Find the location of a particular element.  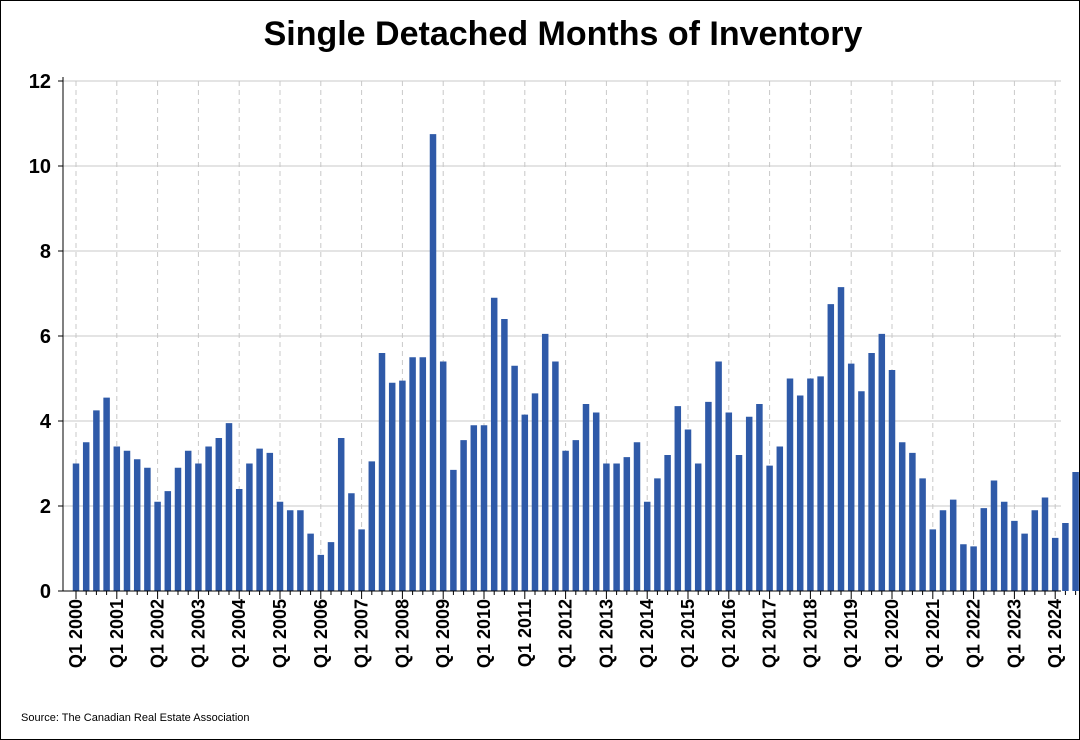

x-tick-label: Q1 2010 is located at coordinates (484, 633).